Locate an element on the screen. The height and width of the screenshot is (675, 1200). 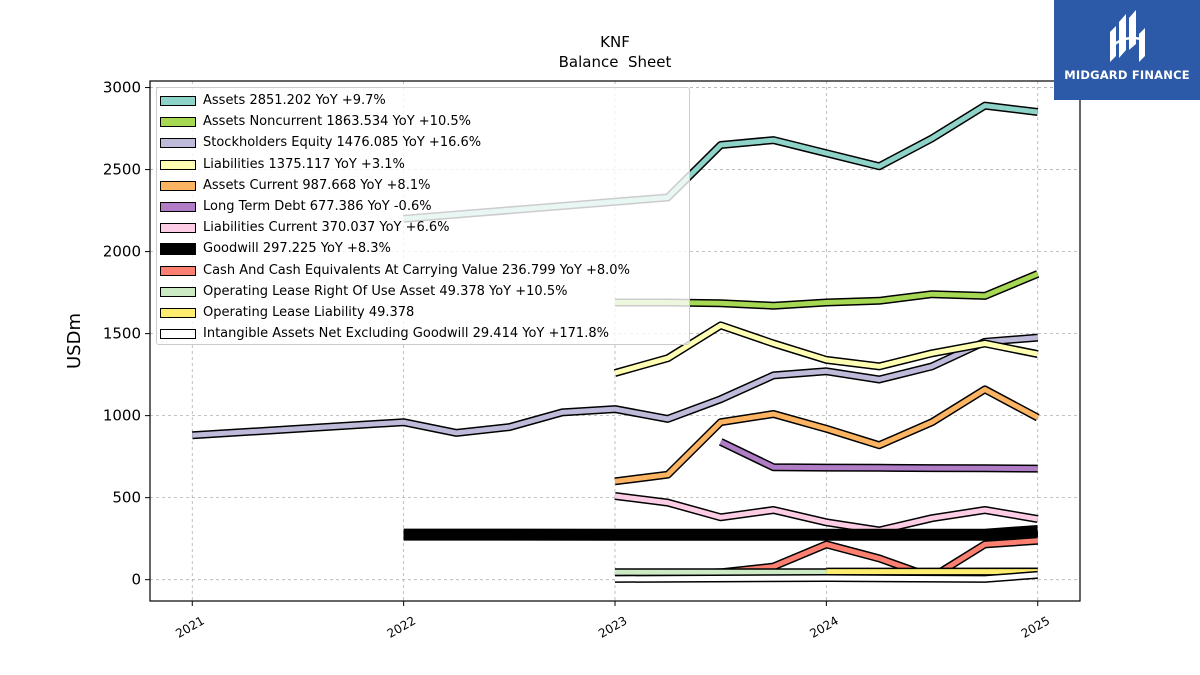
y-tick-label: 1000 is located at coordinates (122, 416).